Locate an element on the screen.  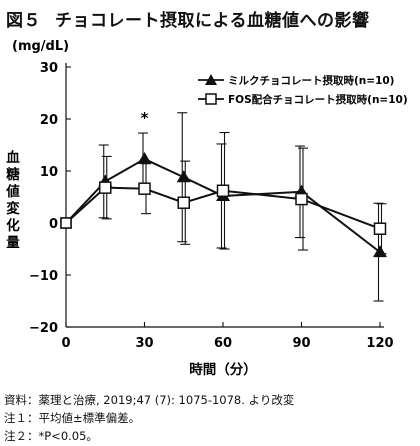
y-unit-label: (mg/dL) is located at coordinates (40, 46).